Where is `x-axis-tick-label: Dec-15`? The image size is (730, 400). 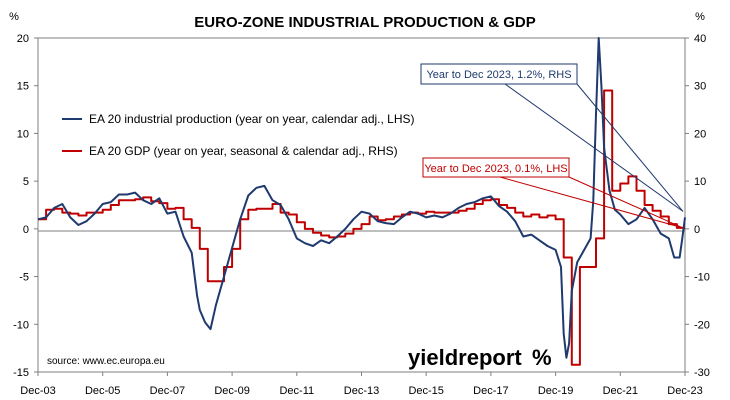 x-axis-tick-label: Dec-15 is located at coordinates (425, 391).